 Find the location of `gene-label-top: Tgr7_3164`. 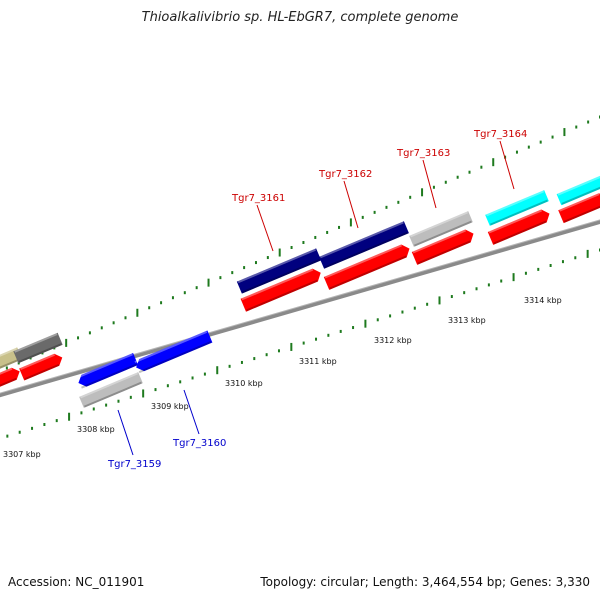

gene-label-top: Tgr7_3164 is located at coordinates (500, 134).